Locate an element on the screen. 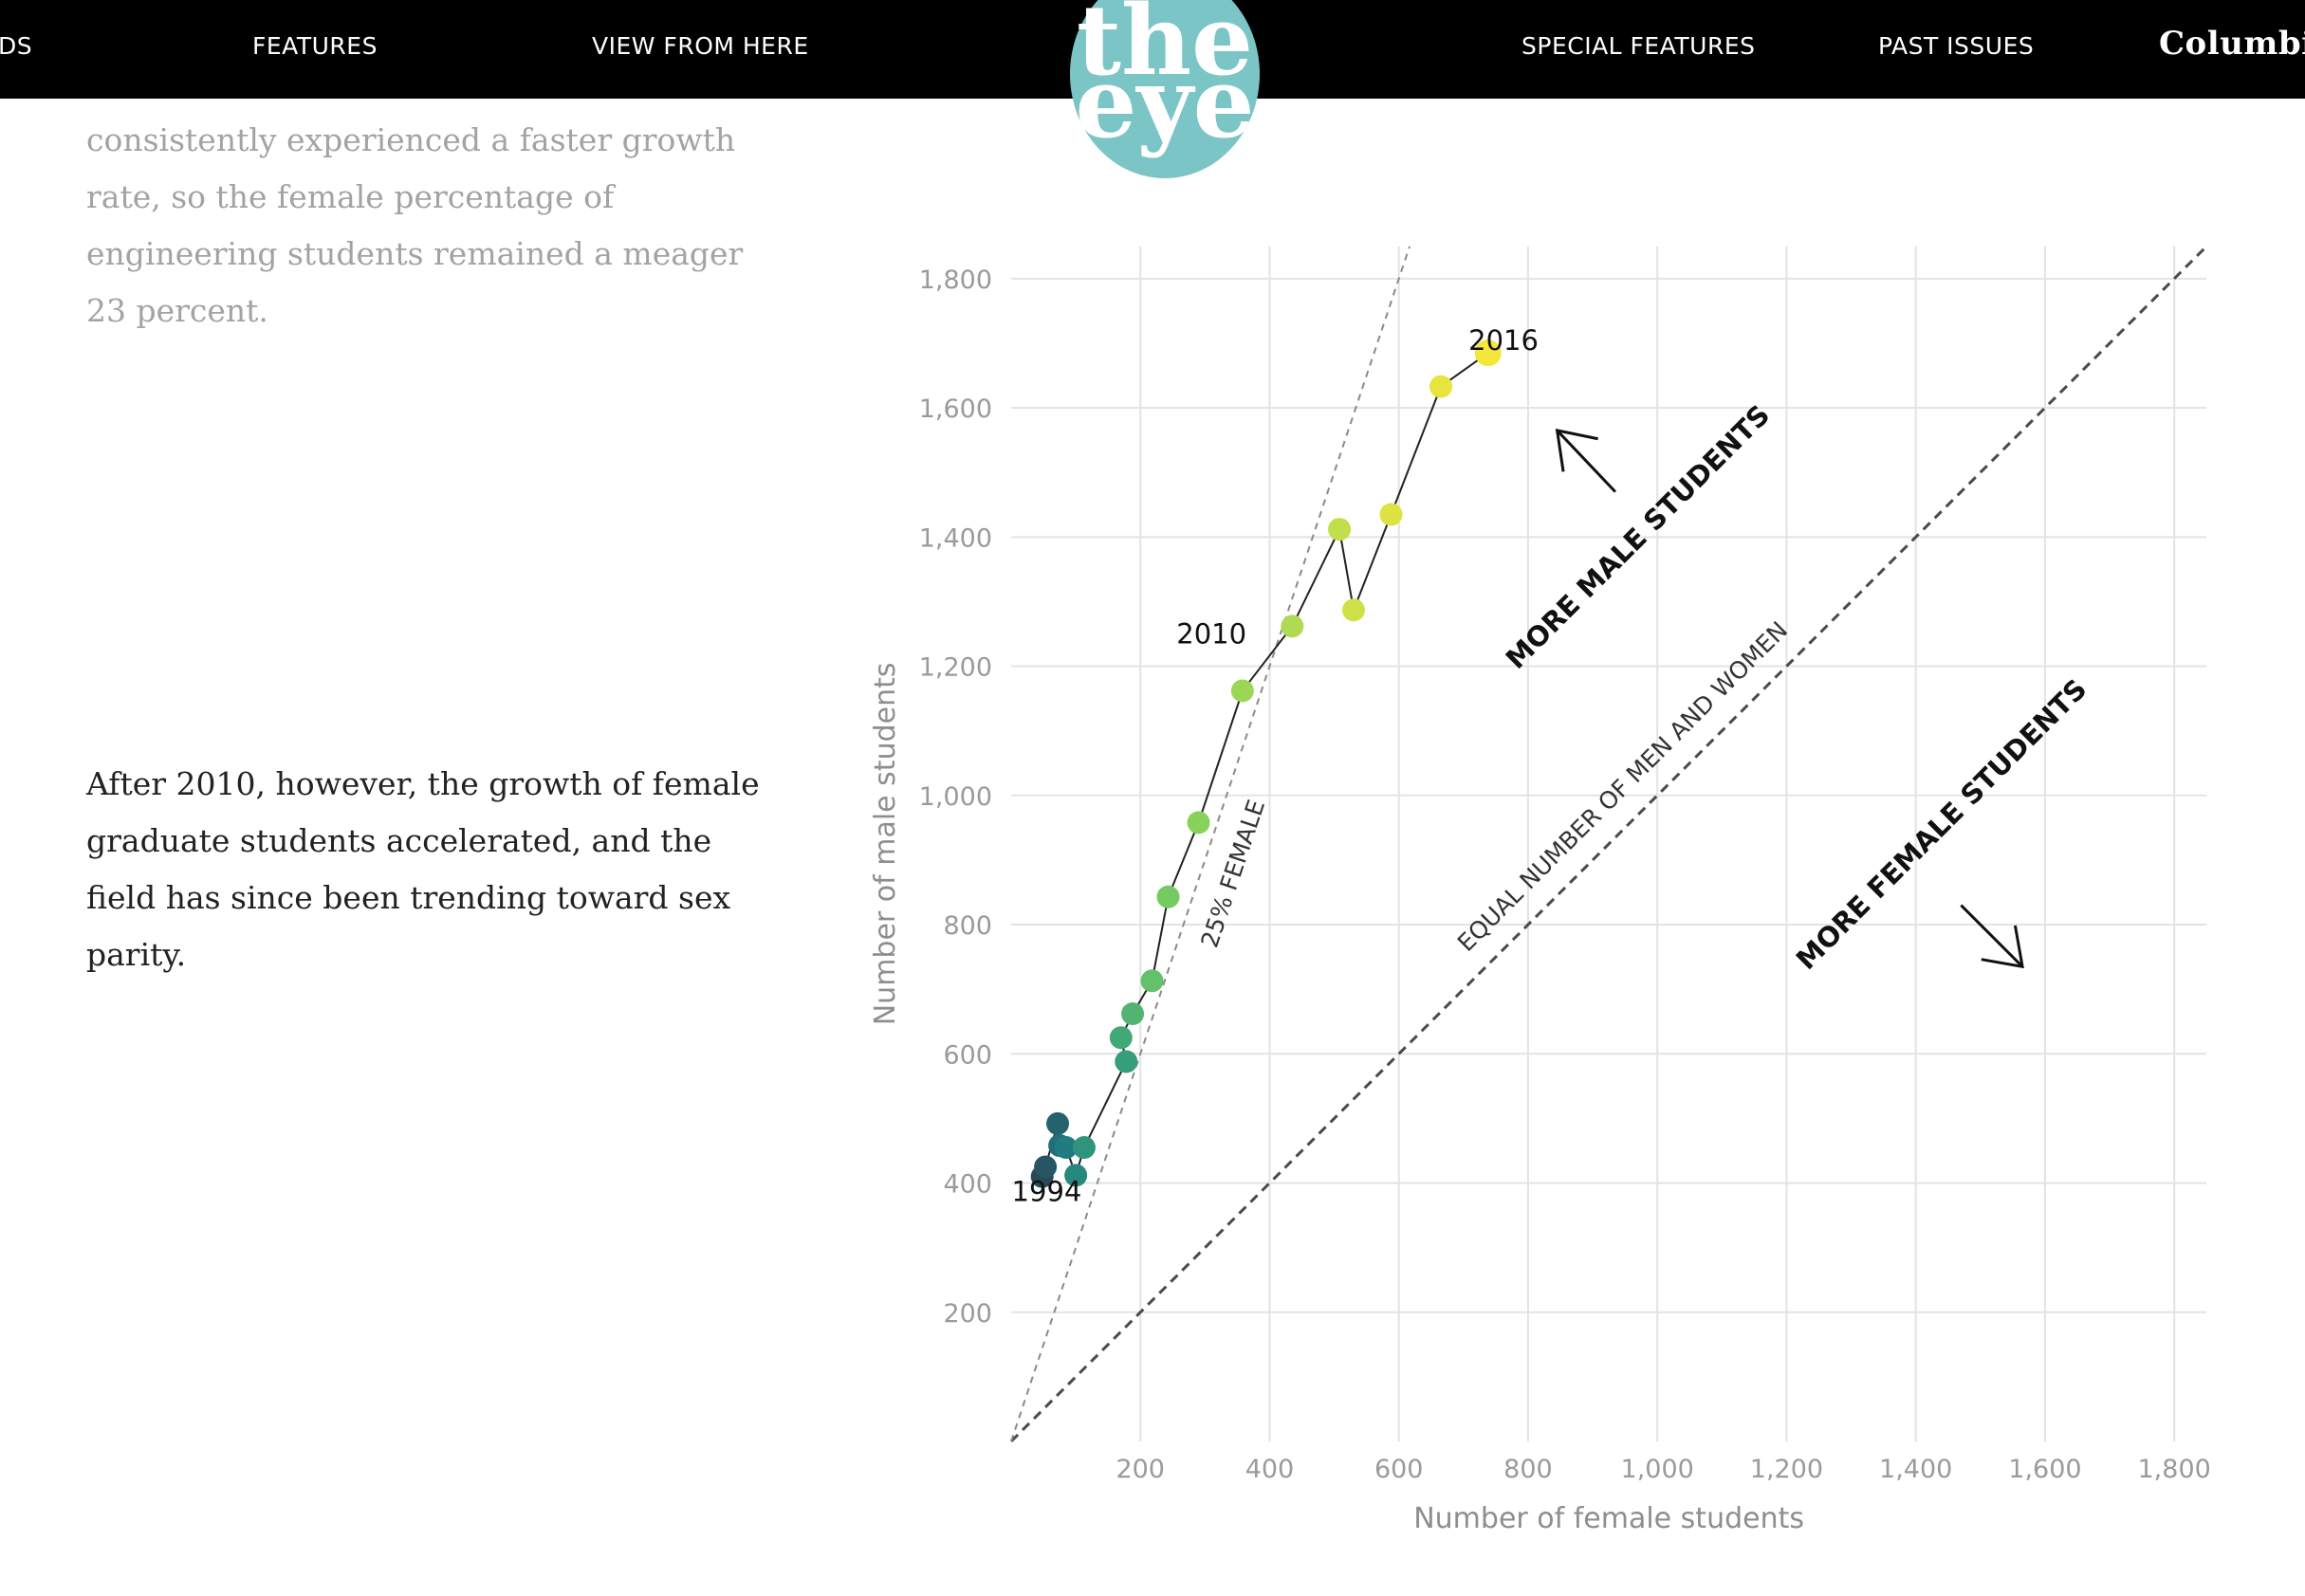  x-tick-label: 600 is located at coordinates (1399, 1469).